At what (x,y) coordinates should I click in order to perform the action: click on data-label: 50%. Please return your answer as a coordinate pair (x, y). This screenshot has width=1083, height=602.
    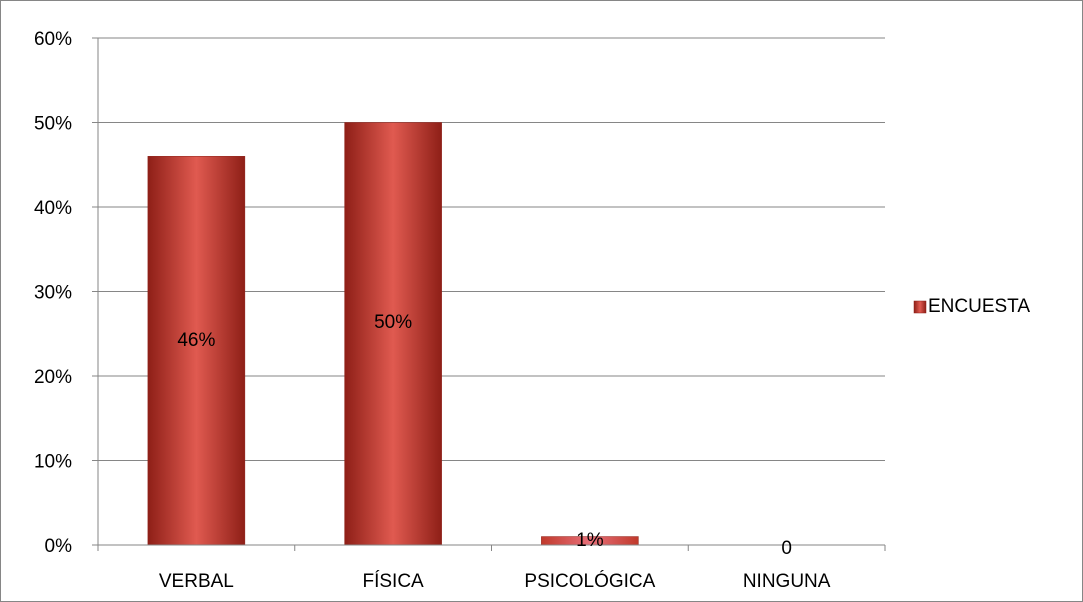
    Looking at the image, I should click on (393, 322).